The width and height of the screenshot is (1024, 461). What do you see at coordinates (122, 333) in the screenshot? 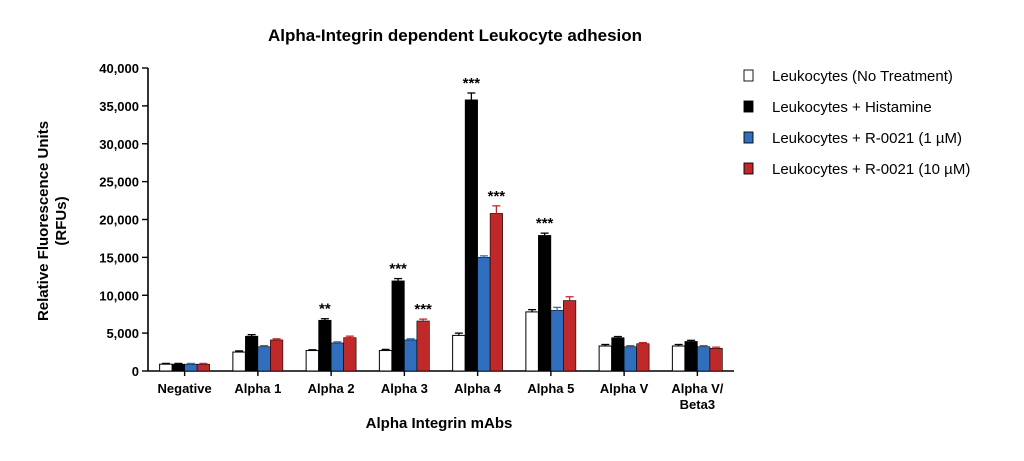
I see `y-tick-label: 5,000` at bounding box center [122, 333].